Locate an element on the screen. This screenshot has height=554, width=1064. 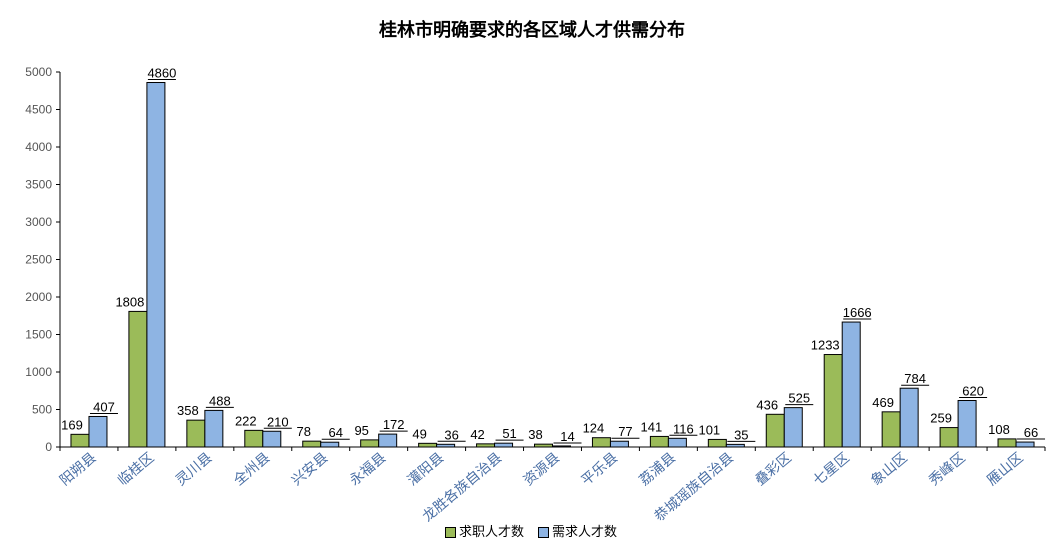
data-label: 124 is located at coordinates (594, 428).